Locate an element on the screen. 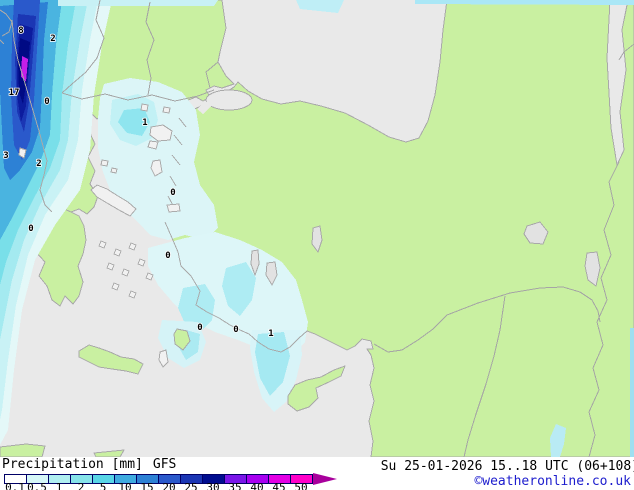 This screenshot has height=490, width=634. precip-rightstrip is located at coordinates (632, 392).